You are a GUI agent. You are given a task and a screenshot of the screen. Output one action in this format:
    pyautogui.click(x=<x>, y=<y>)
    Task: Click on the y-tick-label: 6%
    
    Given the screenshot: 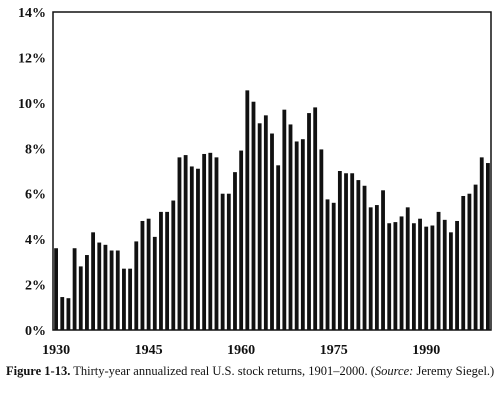 What is the action you would take?
    pyautogui.click(x=35, y=195)
    